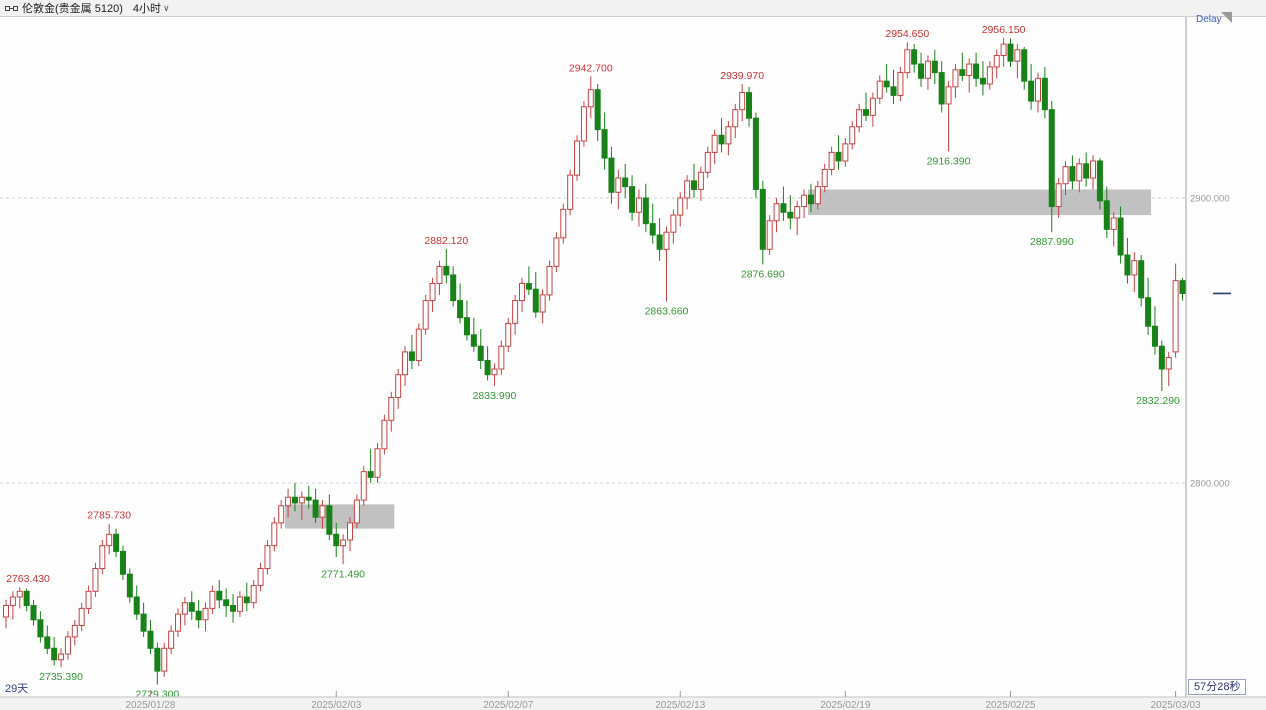 Image resolution: width=1266 pixels, height=710 pixels. Describe the element at coordinates (343, 574) in the screenshot. I see `swing-low-label: 2771.490` at that location.